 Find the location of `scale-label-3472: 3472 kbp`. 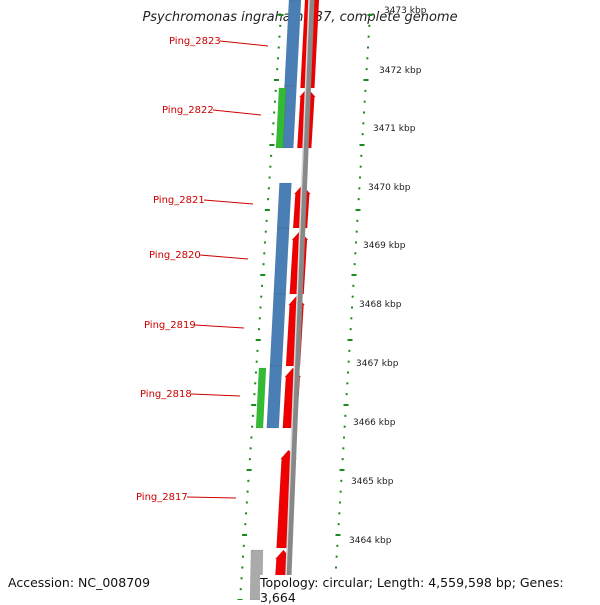

scale-label-3472: 3472 kbp is located at coordinates (400, 71).